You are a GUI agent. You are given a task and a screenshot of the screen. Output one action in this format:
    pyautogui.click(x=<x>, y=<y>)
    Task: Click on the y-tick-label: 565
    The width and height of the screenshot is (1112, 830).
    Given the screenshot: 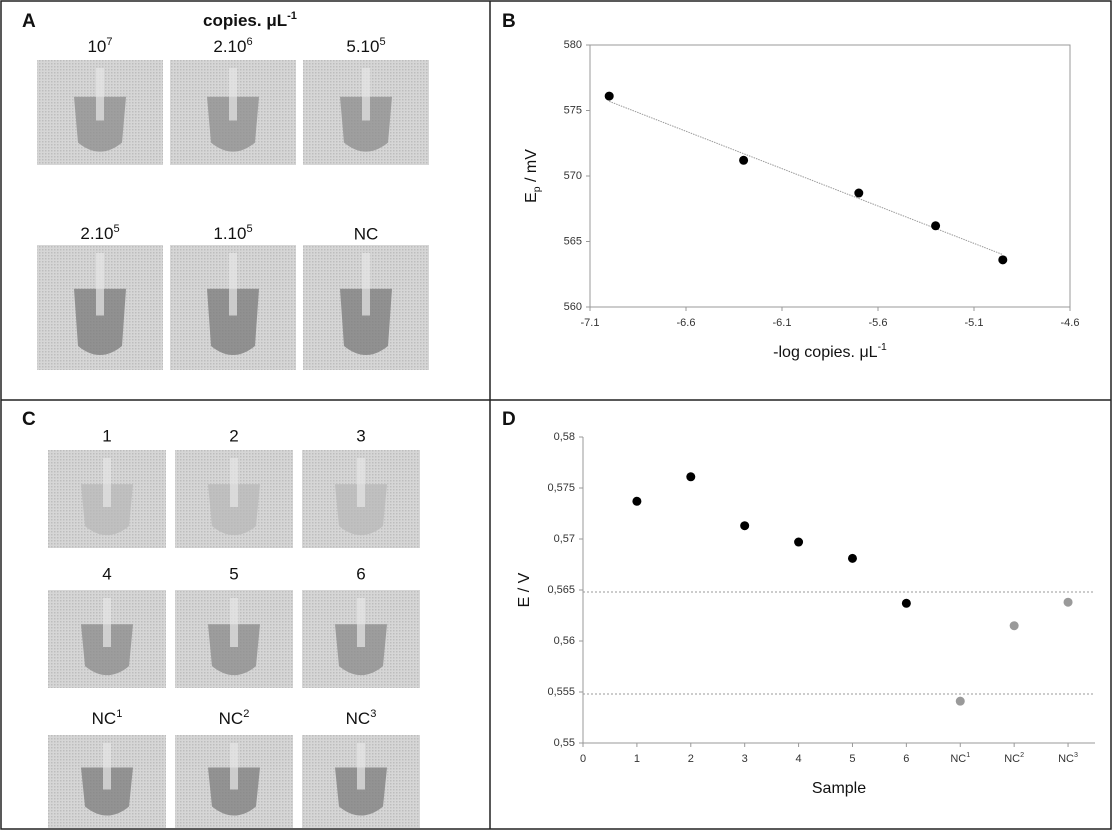 What is the action you would take?
    pyautogui.click(x=573, y=241)
    